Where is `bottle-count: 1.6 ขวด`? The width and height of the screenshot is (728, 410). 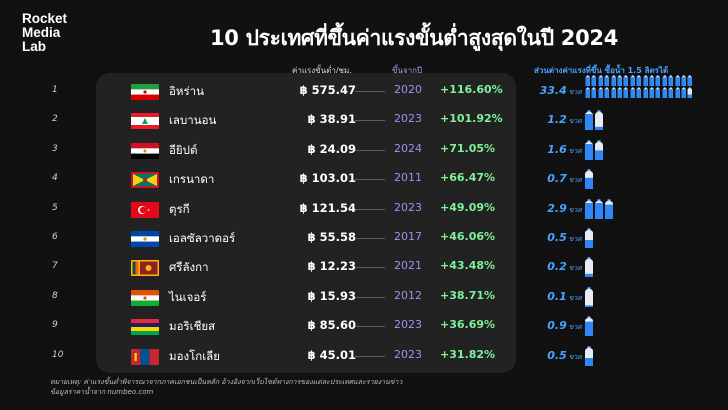 bottle-count: 1.6 ขวด is located at coordinates (554, 150).